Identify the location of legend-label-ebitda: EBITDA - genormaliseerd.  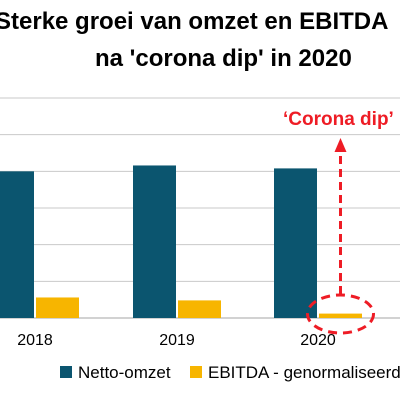
(304, 372).